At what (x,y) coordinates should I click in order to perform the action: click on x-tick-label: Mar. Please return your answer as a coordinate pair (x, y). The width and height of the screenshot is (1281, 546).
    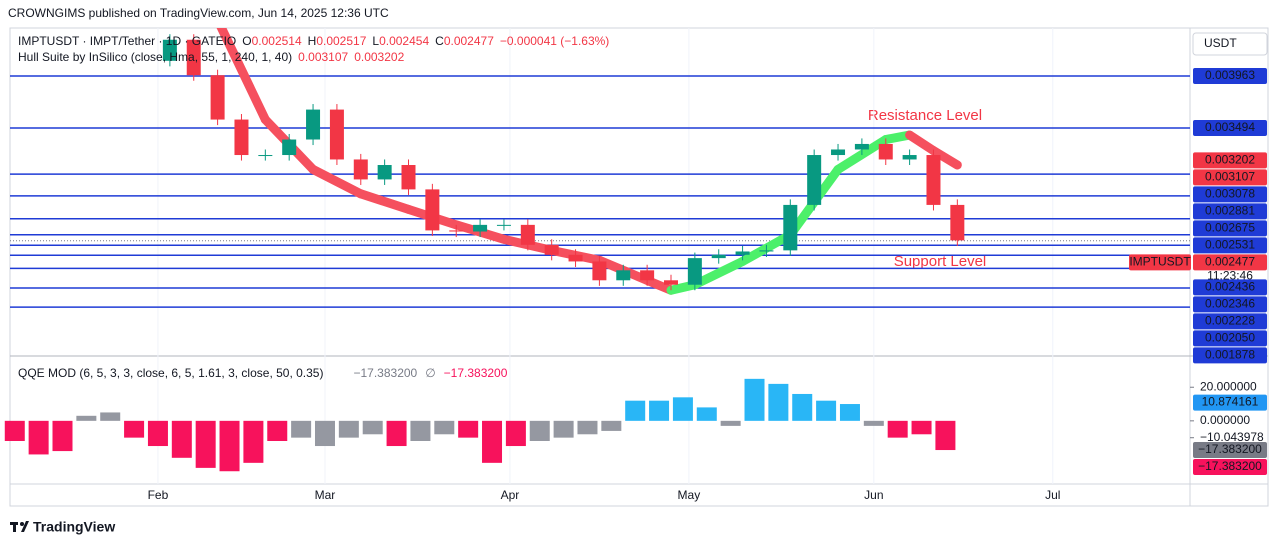
    Looking at the image, I should click on (325, 495).